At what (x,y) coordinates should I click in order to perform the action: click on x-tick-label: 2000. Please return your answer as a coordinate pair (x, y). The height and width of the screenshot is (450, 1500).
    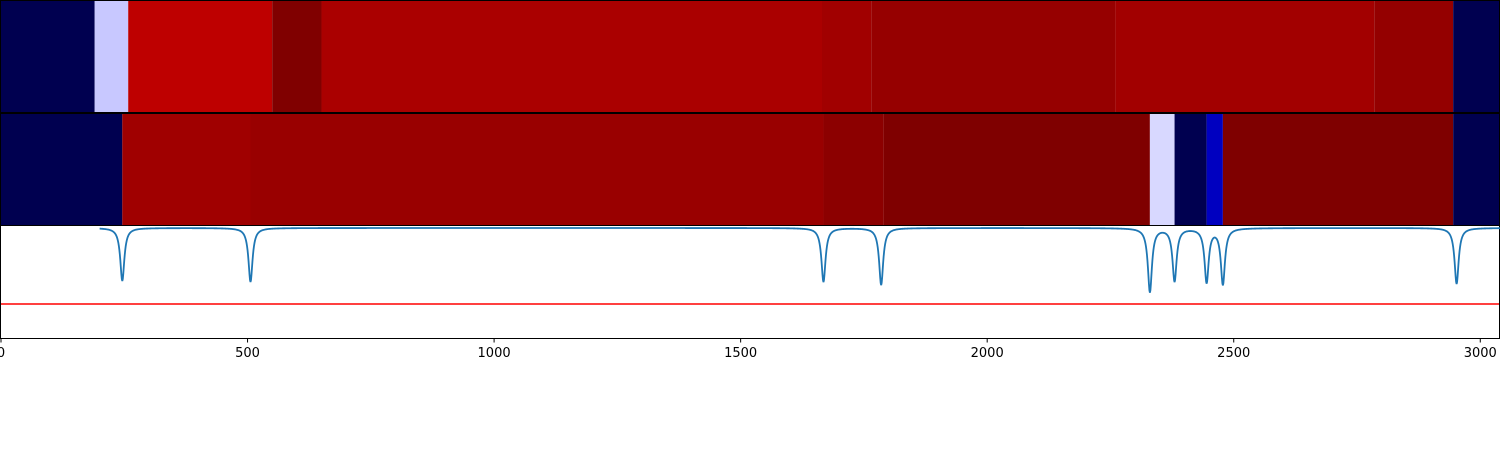
    Looking at the image, I should click on (987, 353).